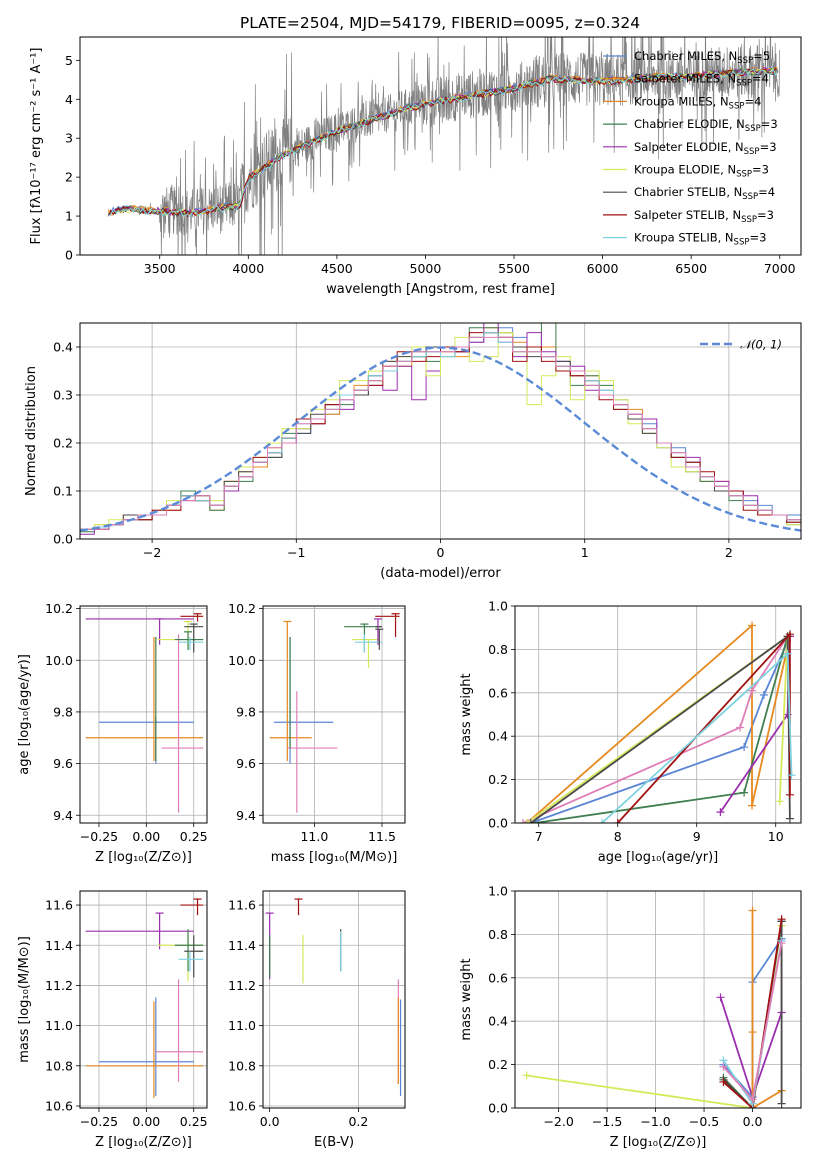 This screenshot has width=819, height=1170. Describe the element at coordinates (706, 125) in the screenshot. I see `legend-entry: Chabrier ELODIE, NSSP=3` at that location.